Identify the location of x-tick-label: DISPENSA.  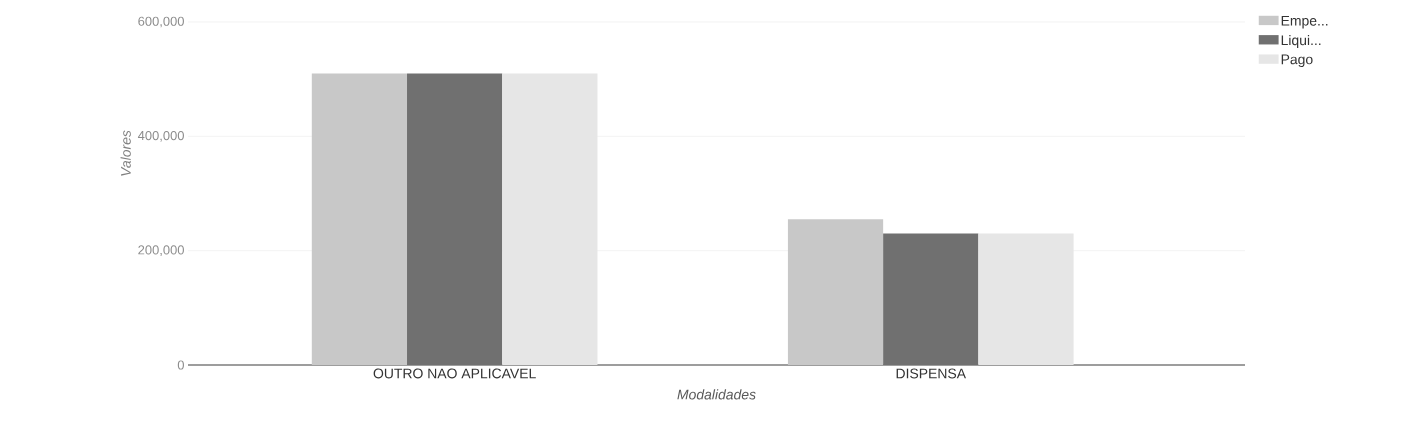
(931, 373).